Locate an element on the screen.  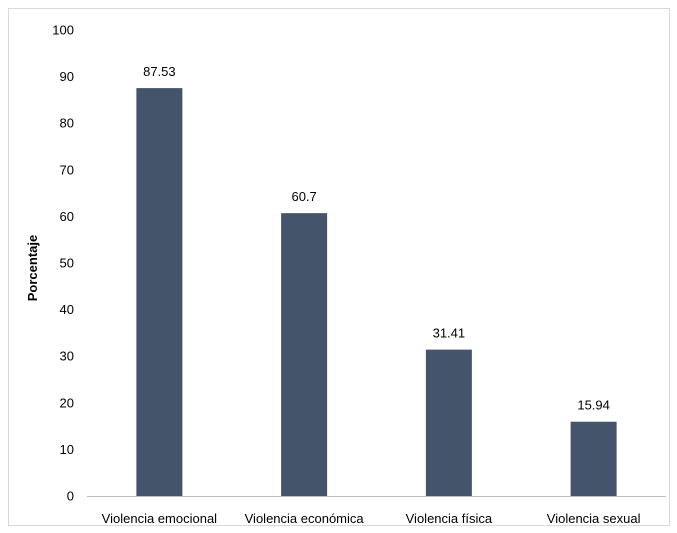
data-label: 87.53 is located at coordinates (159, 71).